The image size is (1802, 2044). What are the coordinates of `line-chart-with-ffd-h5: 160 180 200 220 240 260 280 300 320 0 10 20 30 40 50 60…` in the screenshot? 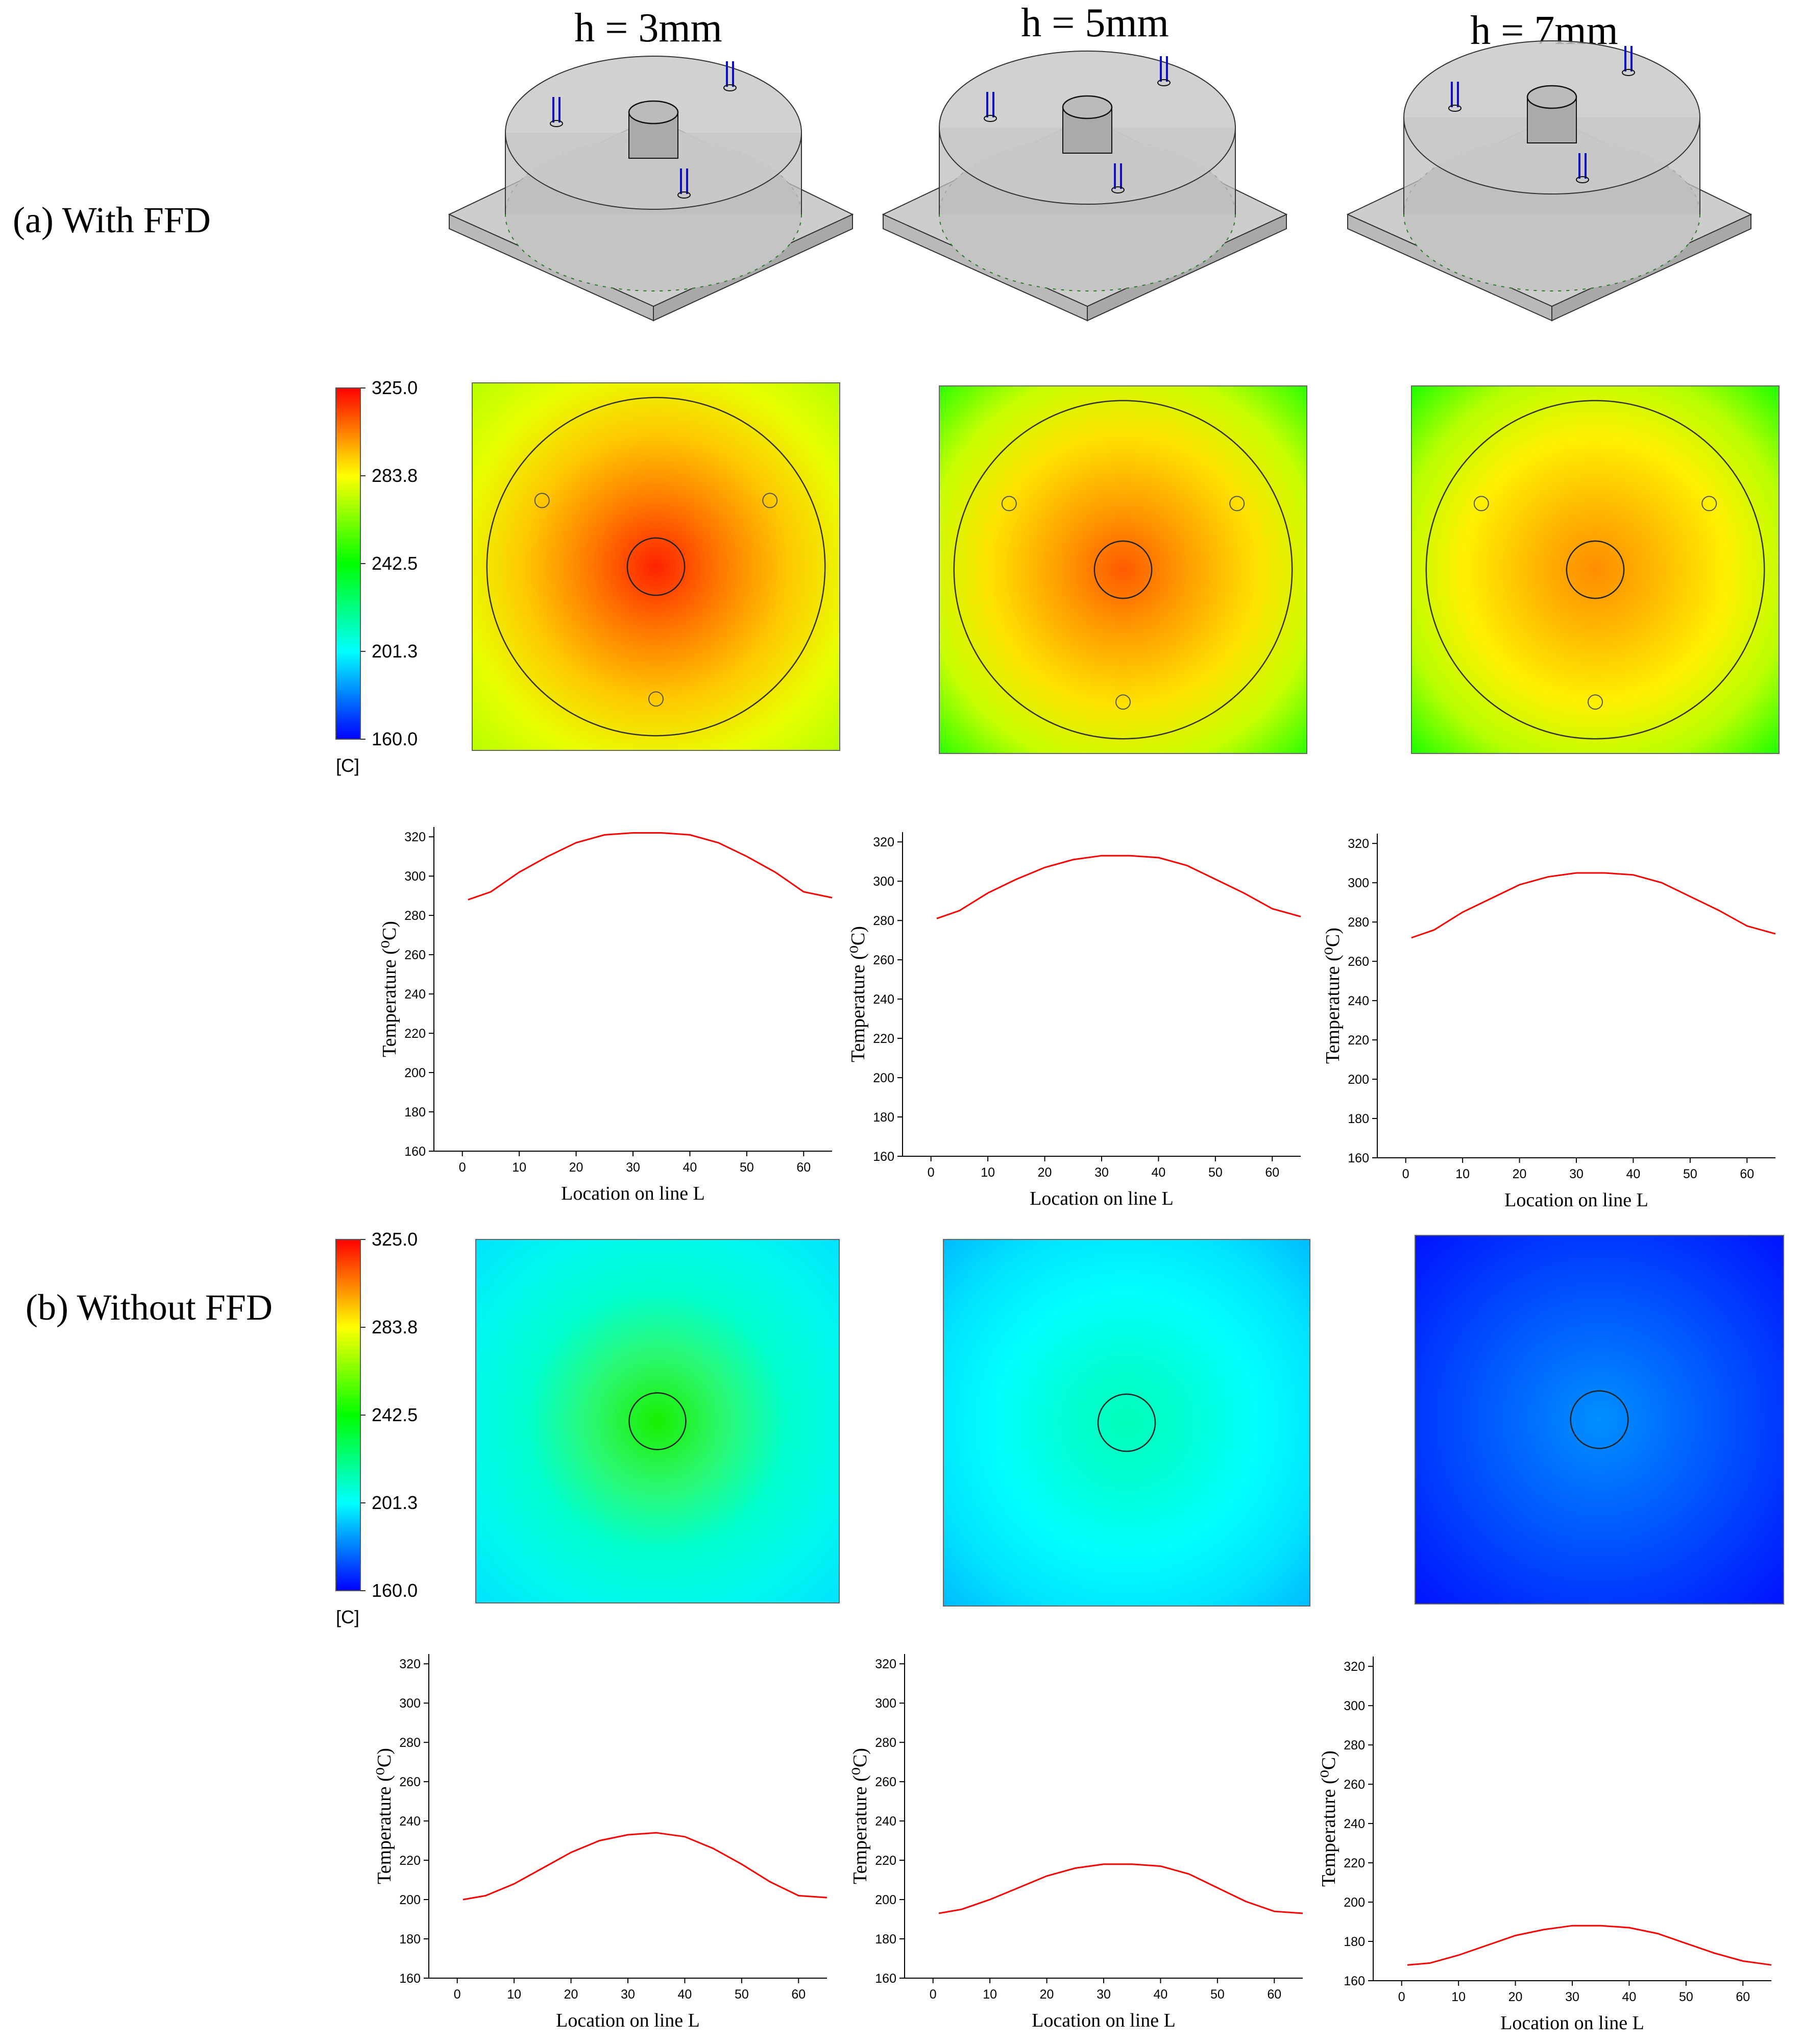 It's located at (1074, 1021).